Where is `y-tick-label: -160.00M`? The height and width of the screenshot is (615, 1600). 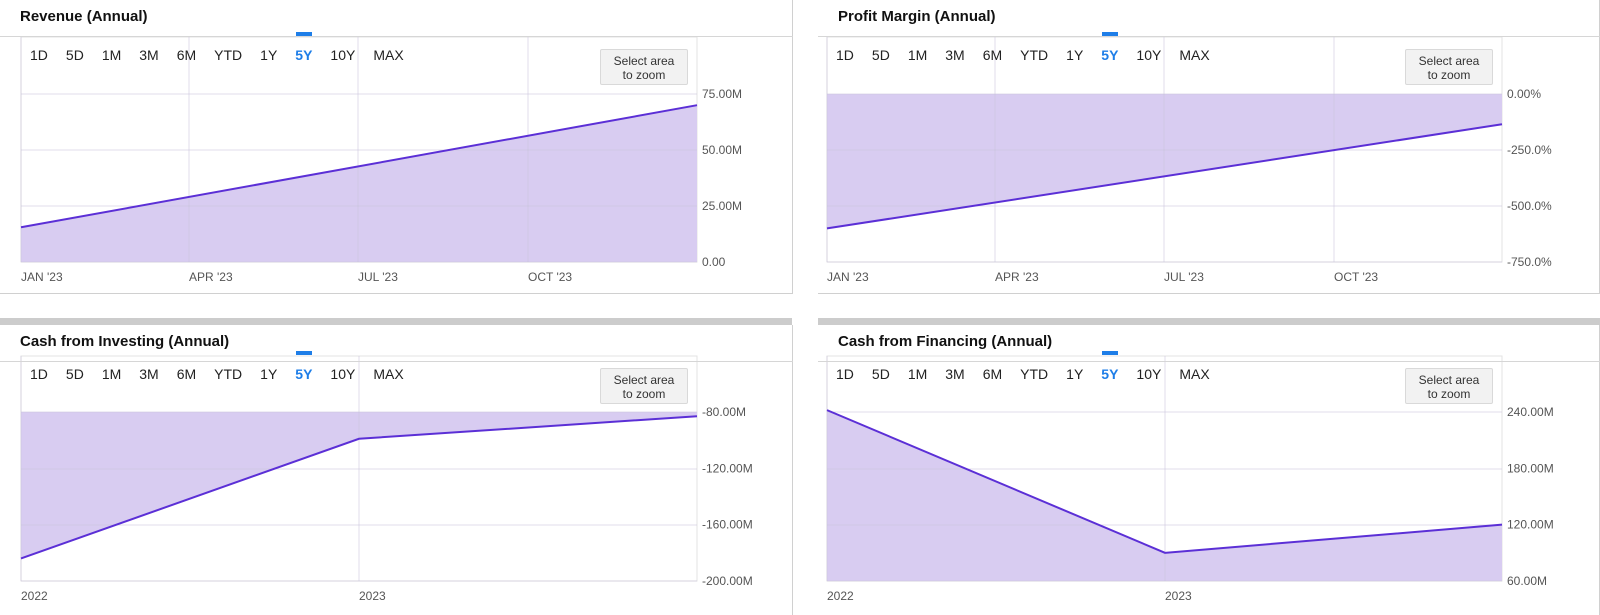
y-tick-label: -160.00M is located at coordinates (727, 525).